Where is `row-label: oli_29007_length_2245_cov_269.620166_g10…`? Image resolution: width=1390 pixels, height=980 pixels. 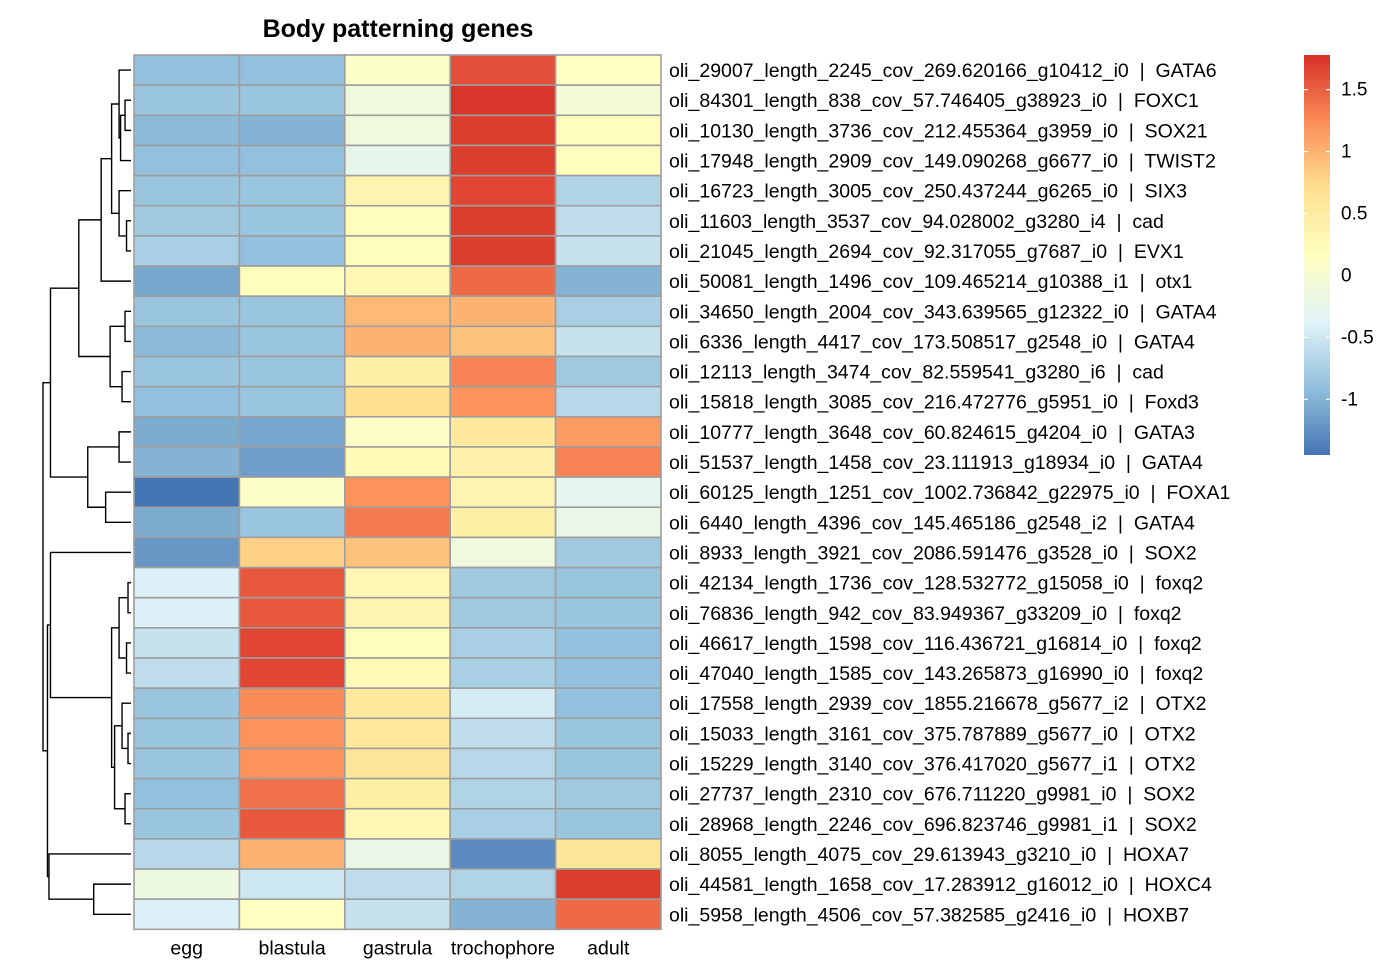
row-label: oli_29007_length_2245_cov_269.620166_g10… is located at coordinates (943, 71).